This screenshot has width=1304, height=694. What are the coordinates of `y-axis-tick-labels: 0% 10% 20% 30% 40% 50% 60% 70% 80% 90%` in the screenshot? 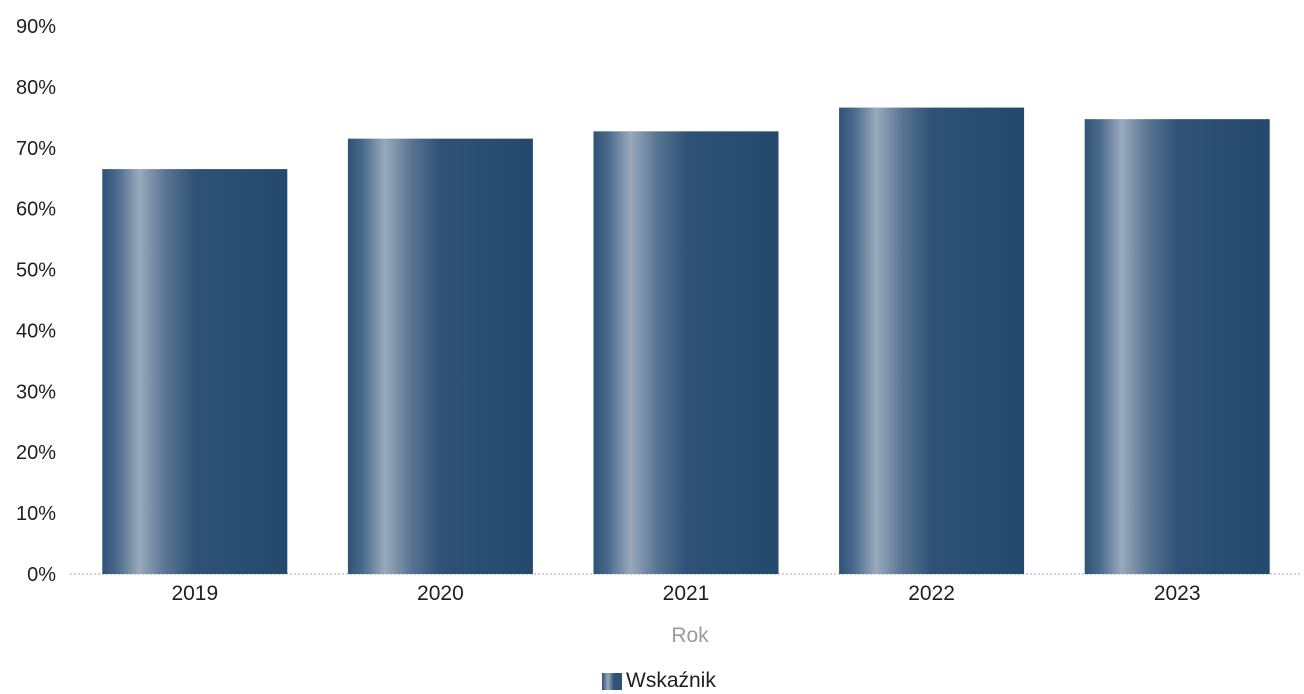 It's located at (36, 301).